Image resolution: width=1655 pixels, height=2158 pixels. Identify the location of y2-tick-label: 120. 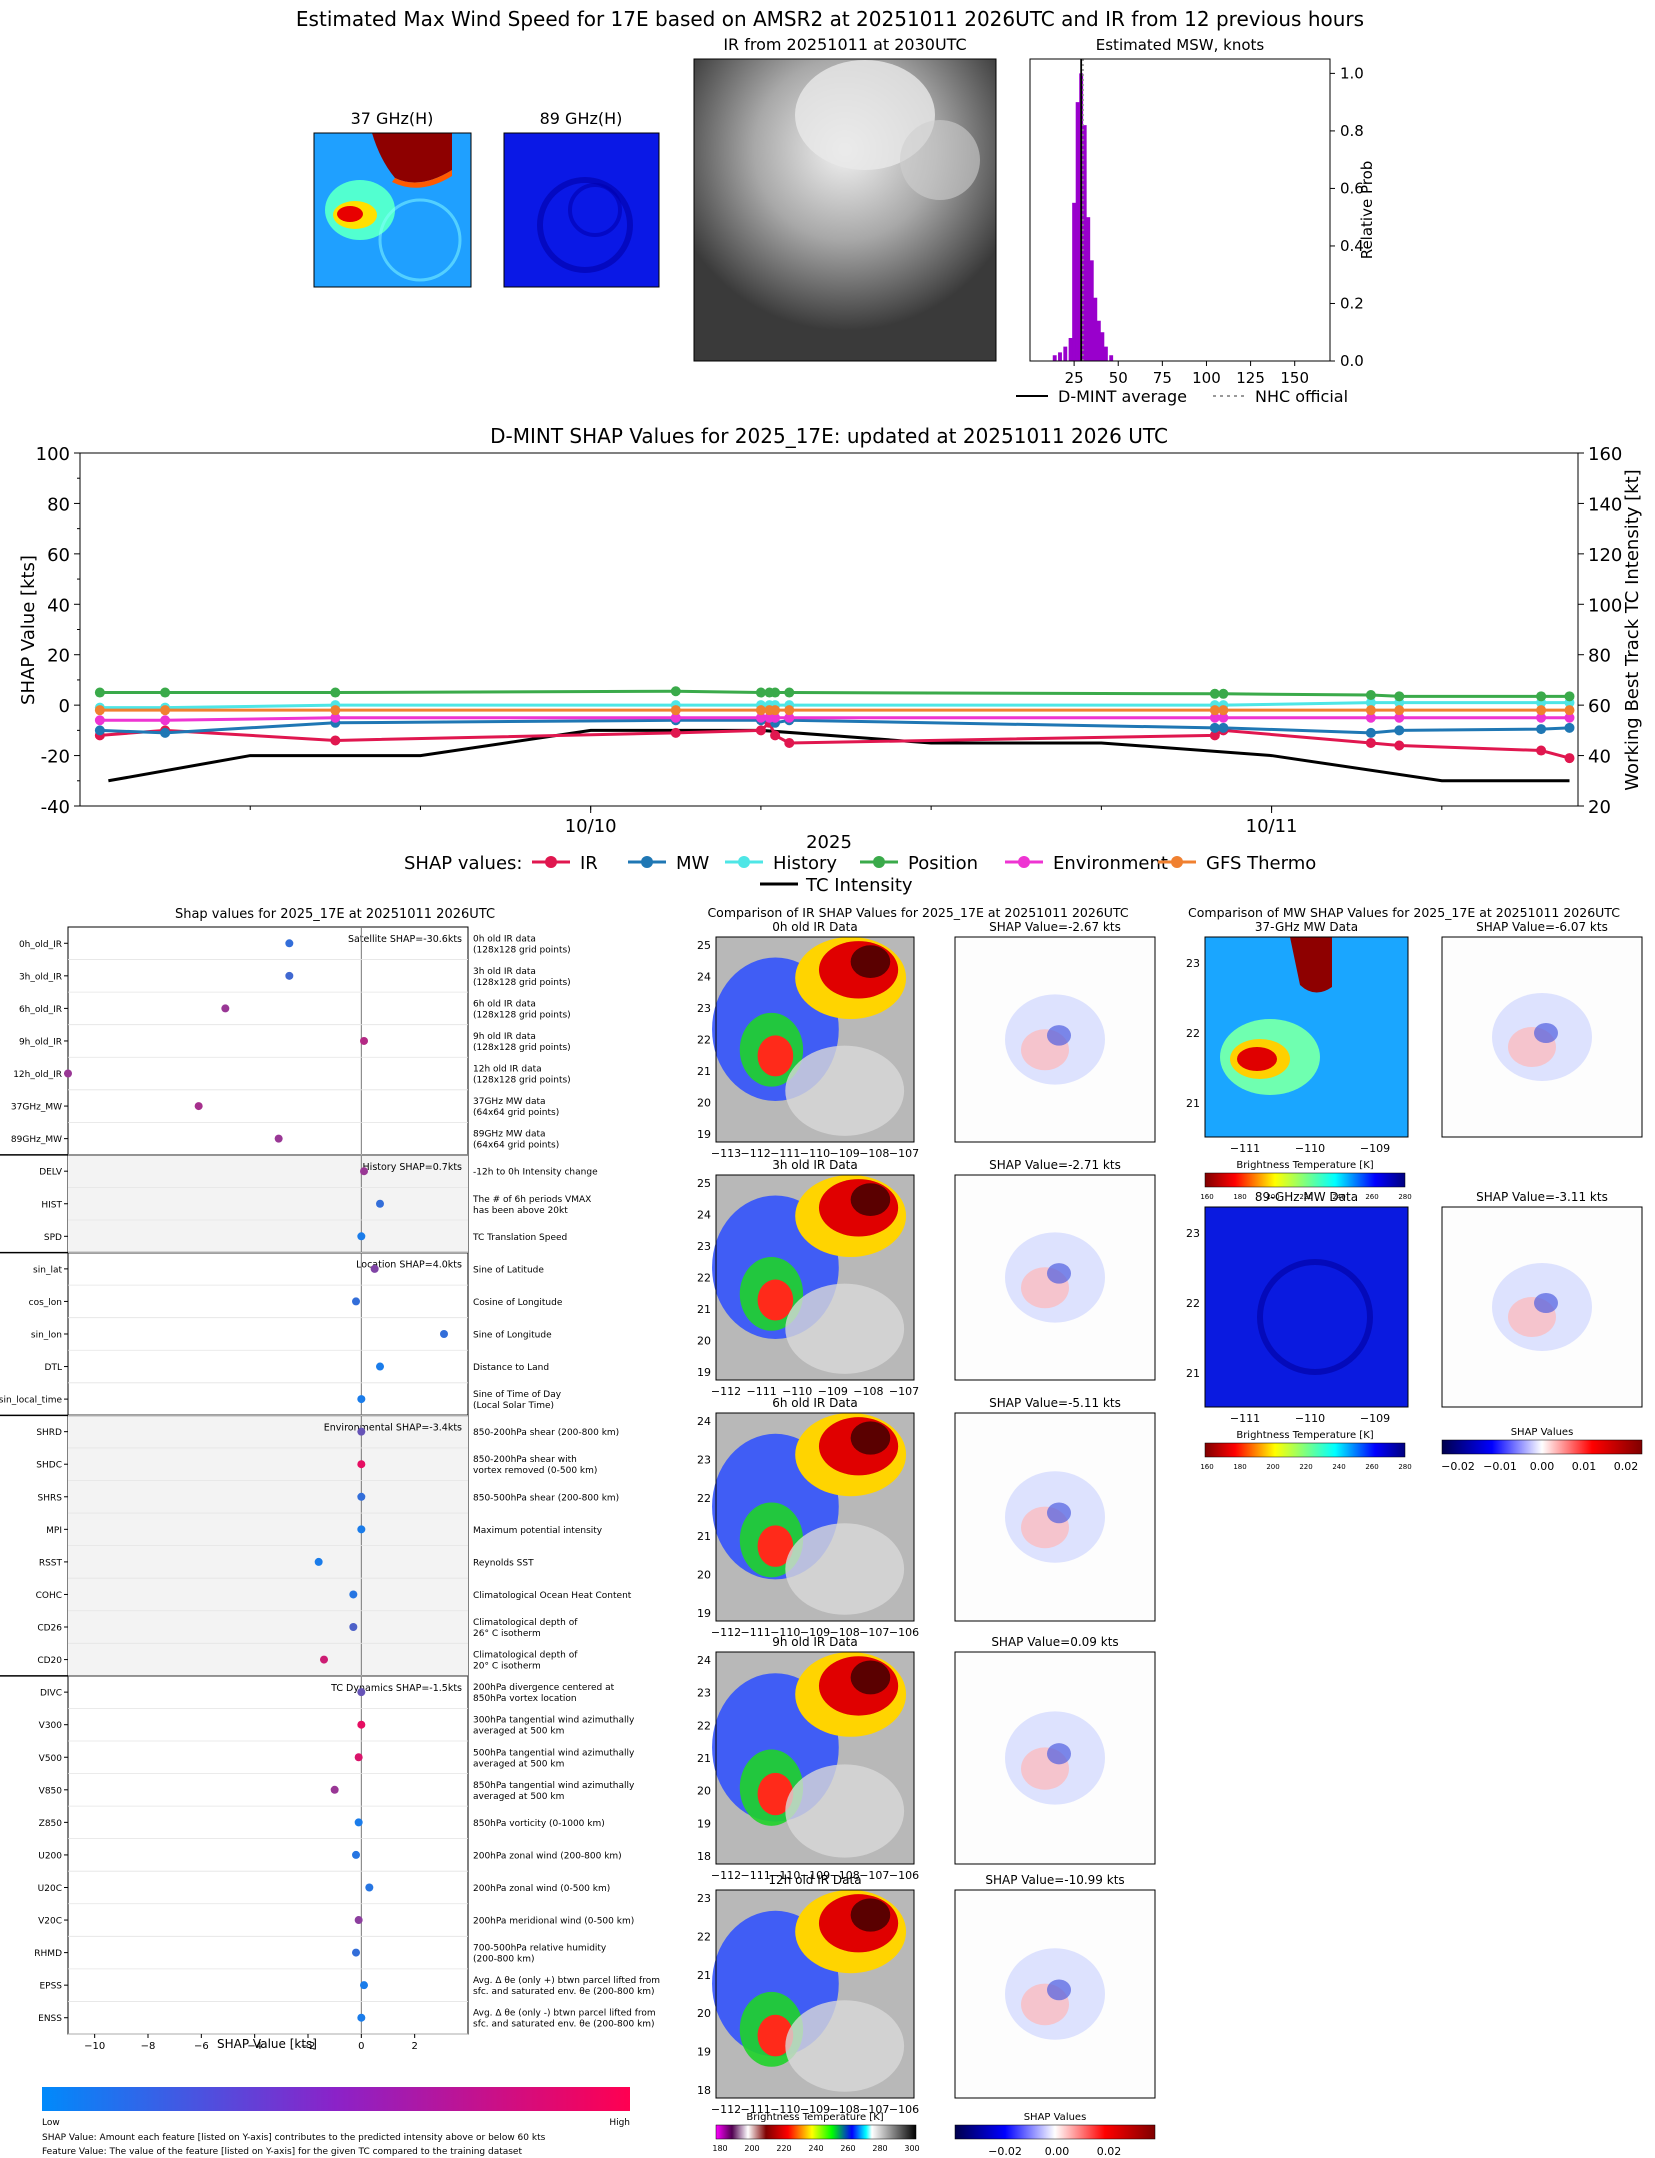
(1605, 555).